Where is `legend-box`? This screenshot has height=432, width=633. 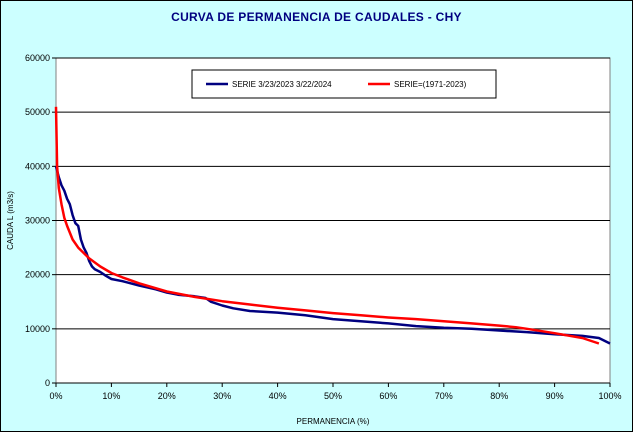 legend-box is located at coordinates (344, 84).